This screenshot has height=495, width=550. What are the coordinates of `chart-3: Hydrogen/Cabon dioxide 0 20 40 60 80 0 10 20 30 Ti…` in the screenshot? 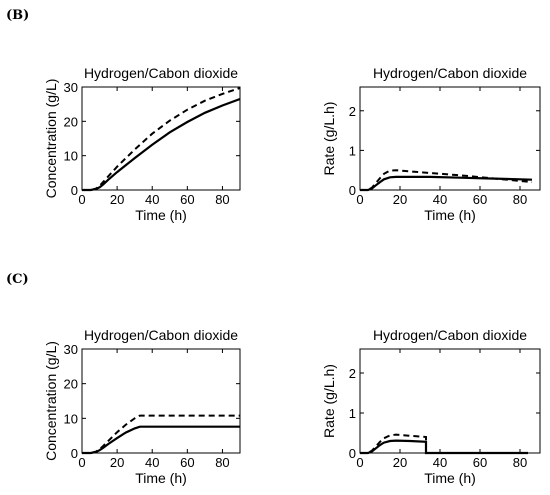 It's located at (142, 406).